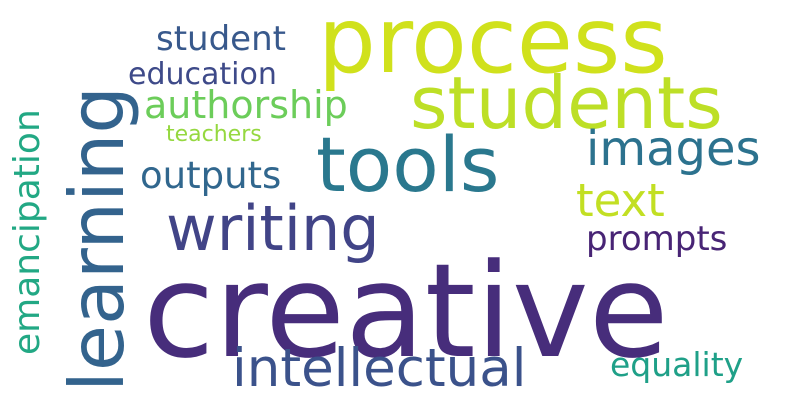 The height and width of the screenshot is (405, 790). I want to click on word-tools: tools, so click(408, 164).